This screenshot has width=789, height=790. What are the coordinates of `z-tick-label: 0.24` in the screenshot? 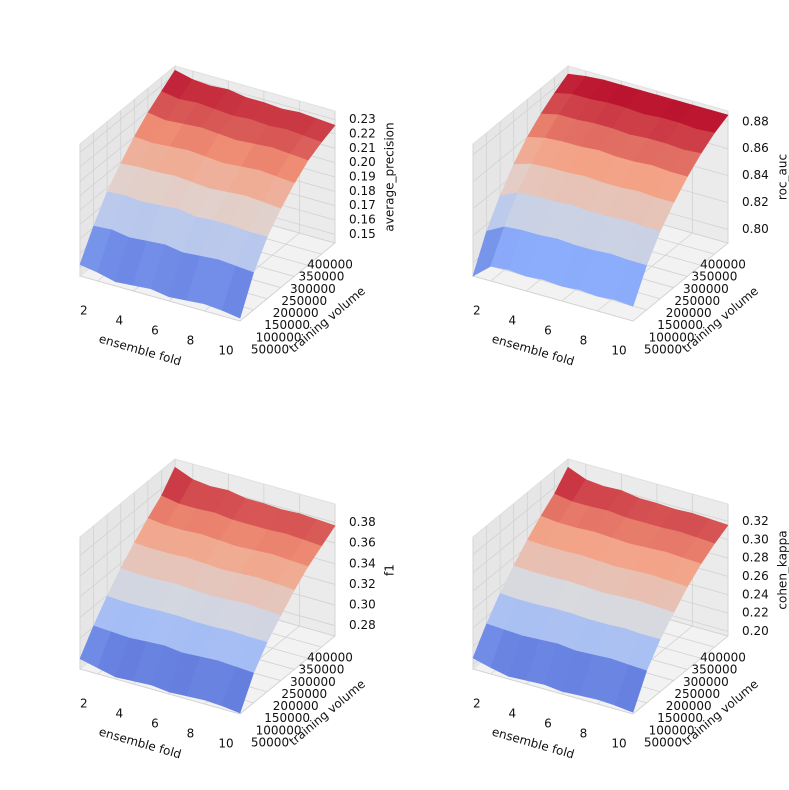 It's located at (755, 594).